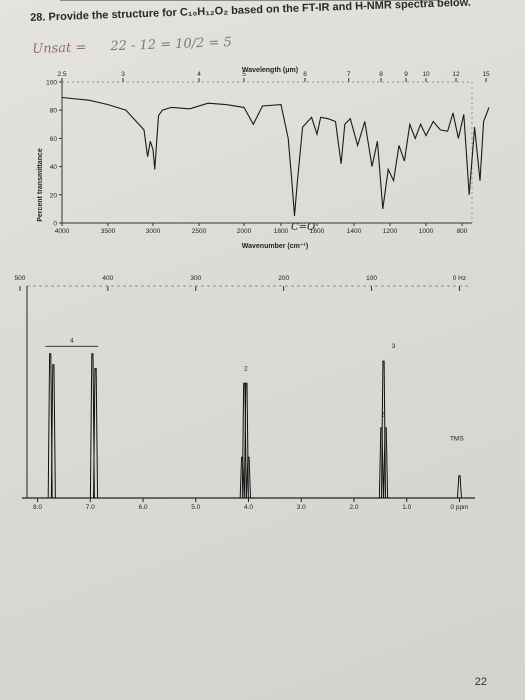  Describe the element at coordinates (54, 111) in the screenshot. I see `ir-y-tick-label: 80` at that location.